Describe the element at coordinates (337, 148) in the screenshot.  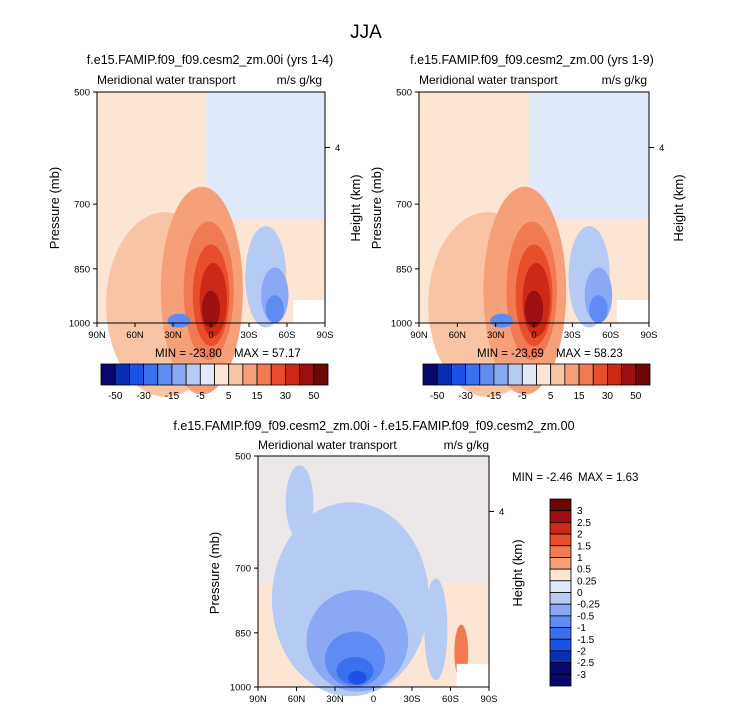
I see `y2-tick-label: 4` at that location.